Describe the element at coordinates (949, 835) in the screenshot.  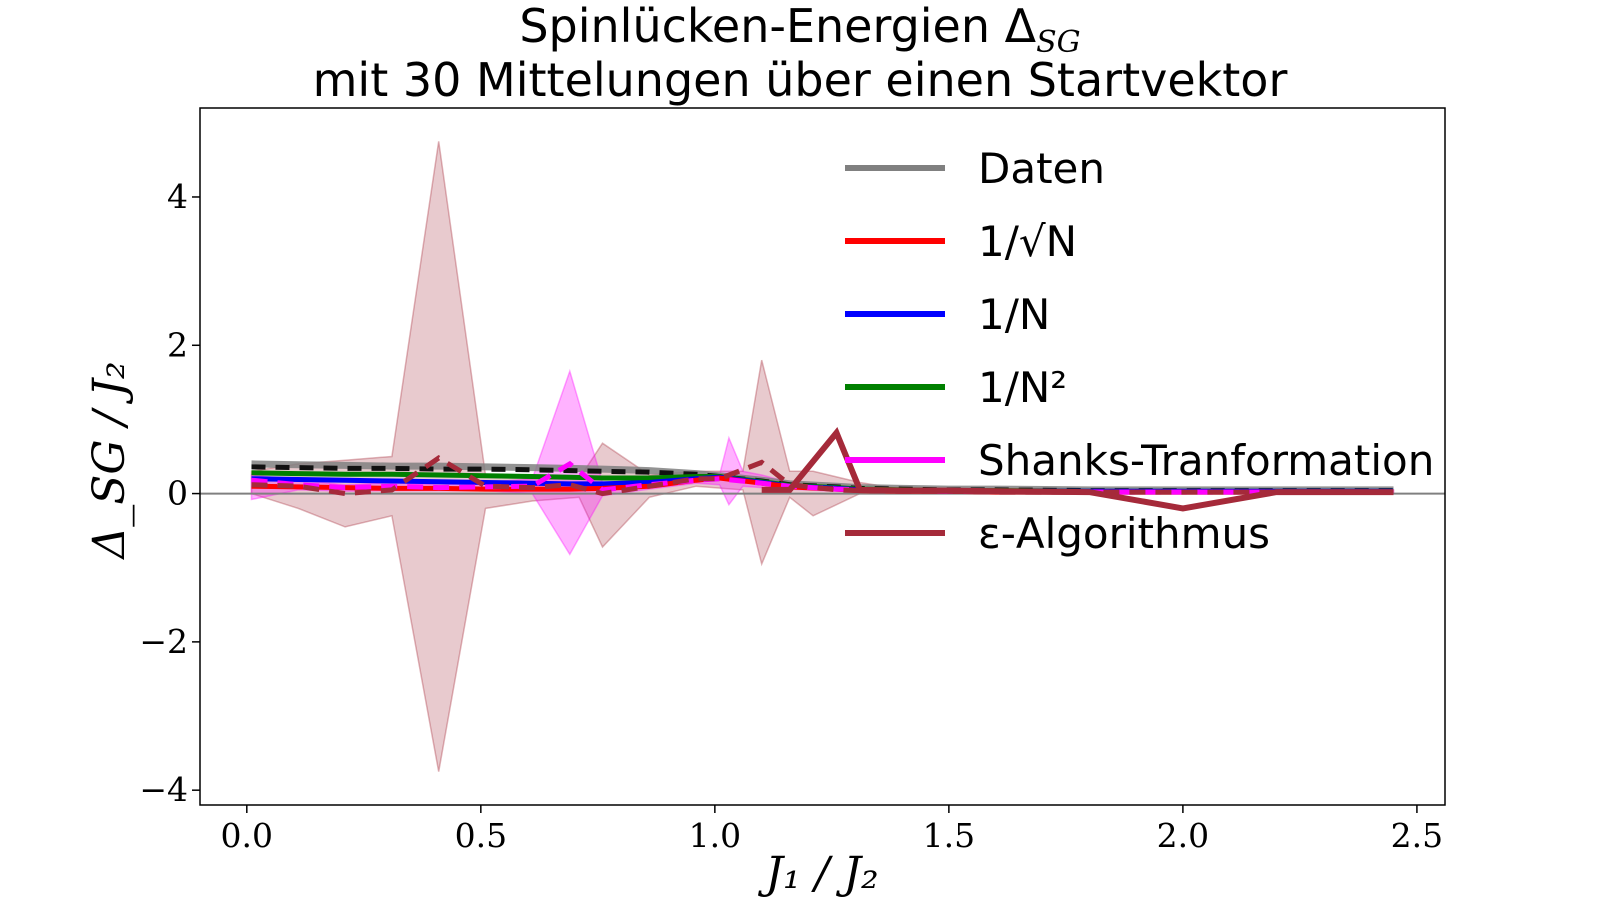
I see `x-tick-label: 1.5` at that location.